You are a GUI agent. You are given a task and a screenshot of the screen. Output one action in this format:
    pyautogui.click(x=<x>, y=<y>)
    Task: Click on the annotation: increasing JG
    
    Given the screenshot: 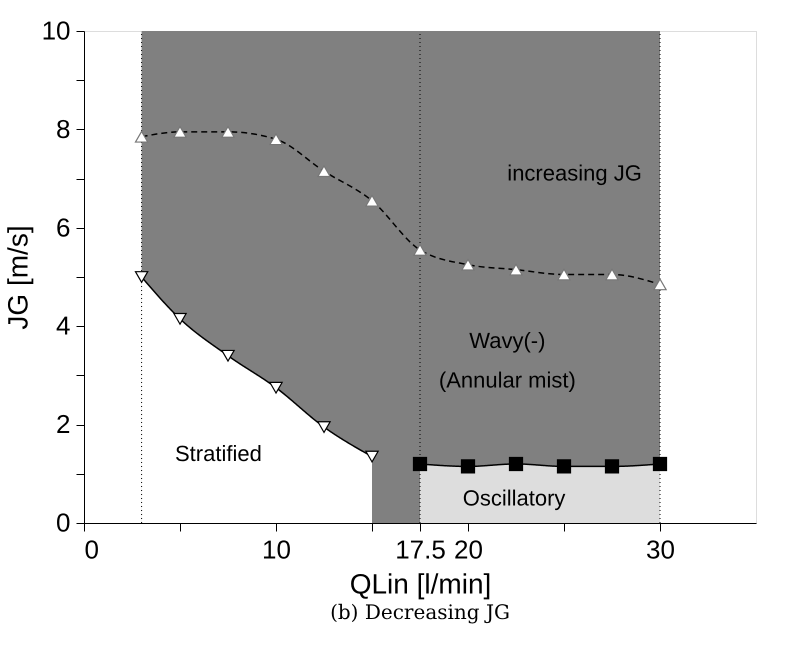 What is the action you would take?
    pyautogui.click(x=574, y=173)
    